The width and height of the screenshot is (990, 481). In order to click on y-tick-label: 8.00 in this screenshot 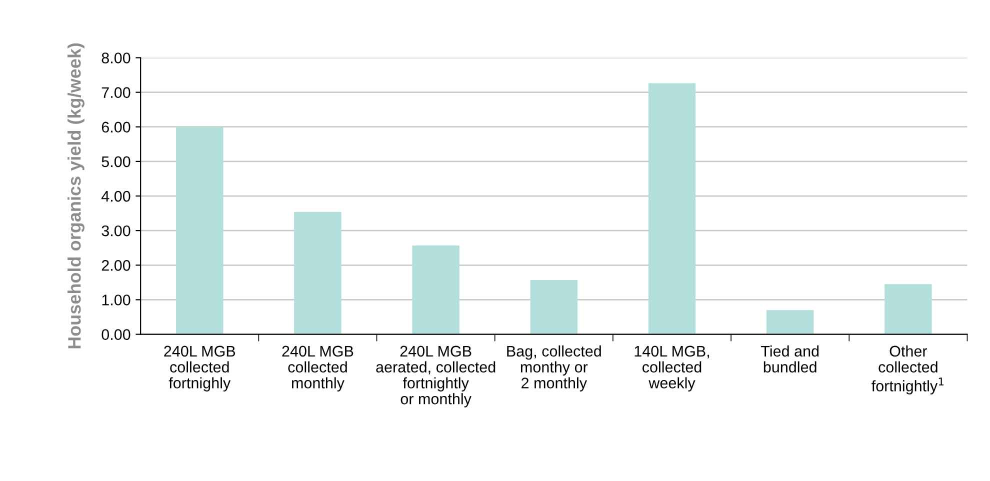, I will do `click(116, 58)`.